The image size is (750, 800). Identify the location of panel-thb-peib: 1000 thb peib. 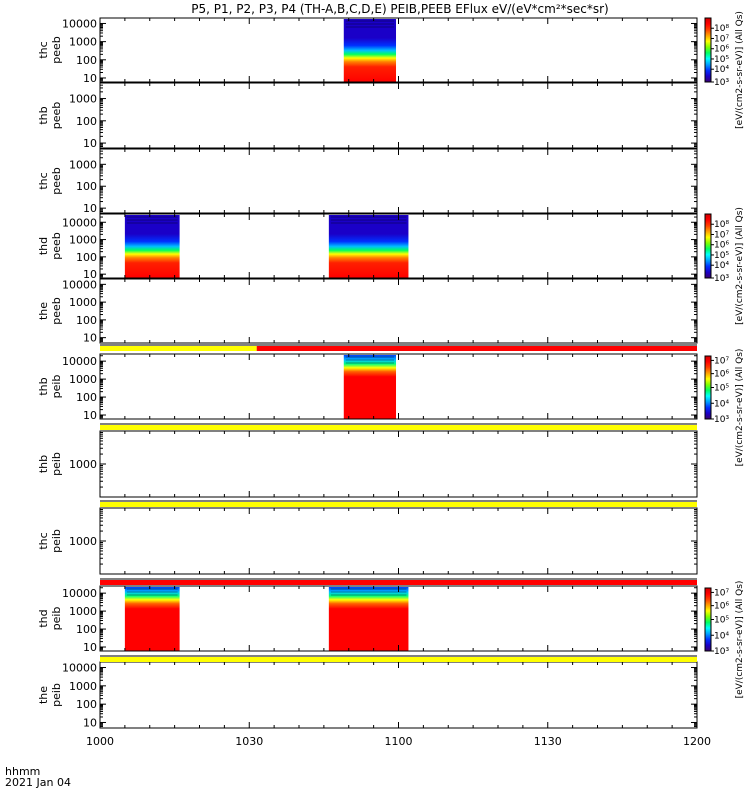
(367, 464).